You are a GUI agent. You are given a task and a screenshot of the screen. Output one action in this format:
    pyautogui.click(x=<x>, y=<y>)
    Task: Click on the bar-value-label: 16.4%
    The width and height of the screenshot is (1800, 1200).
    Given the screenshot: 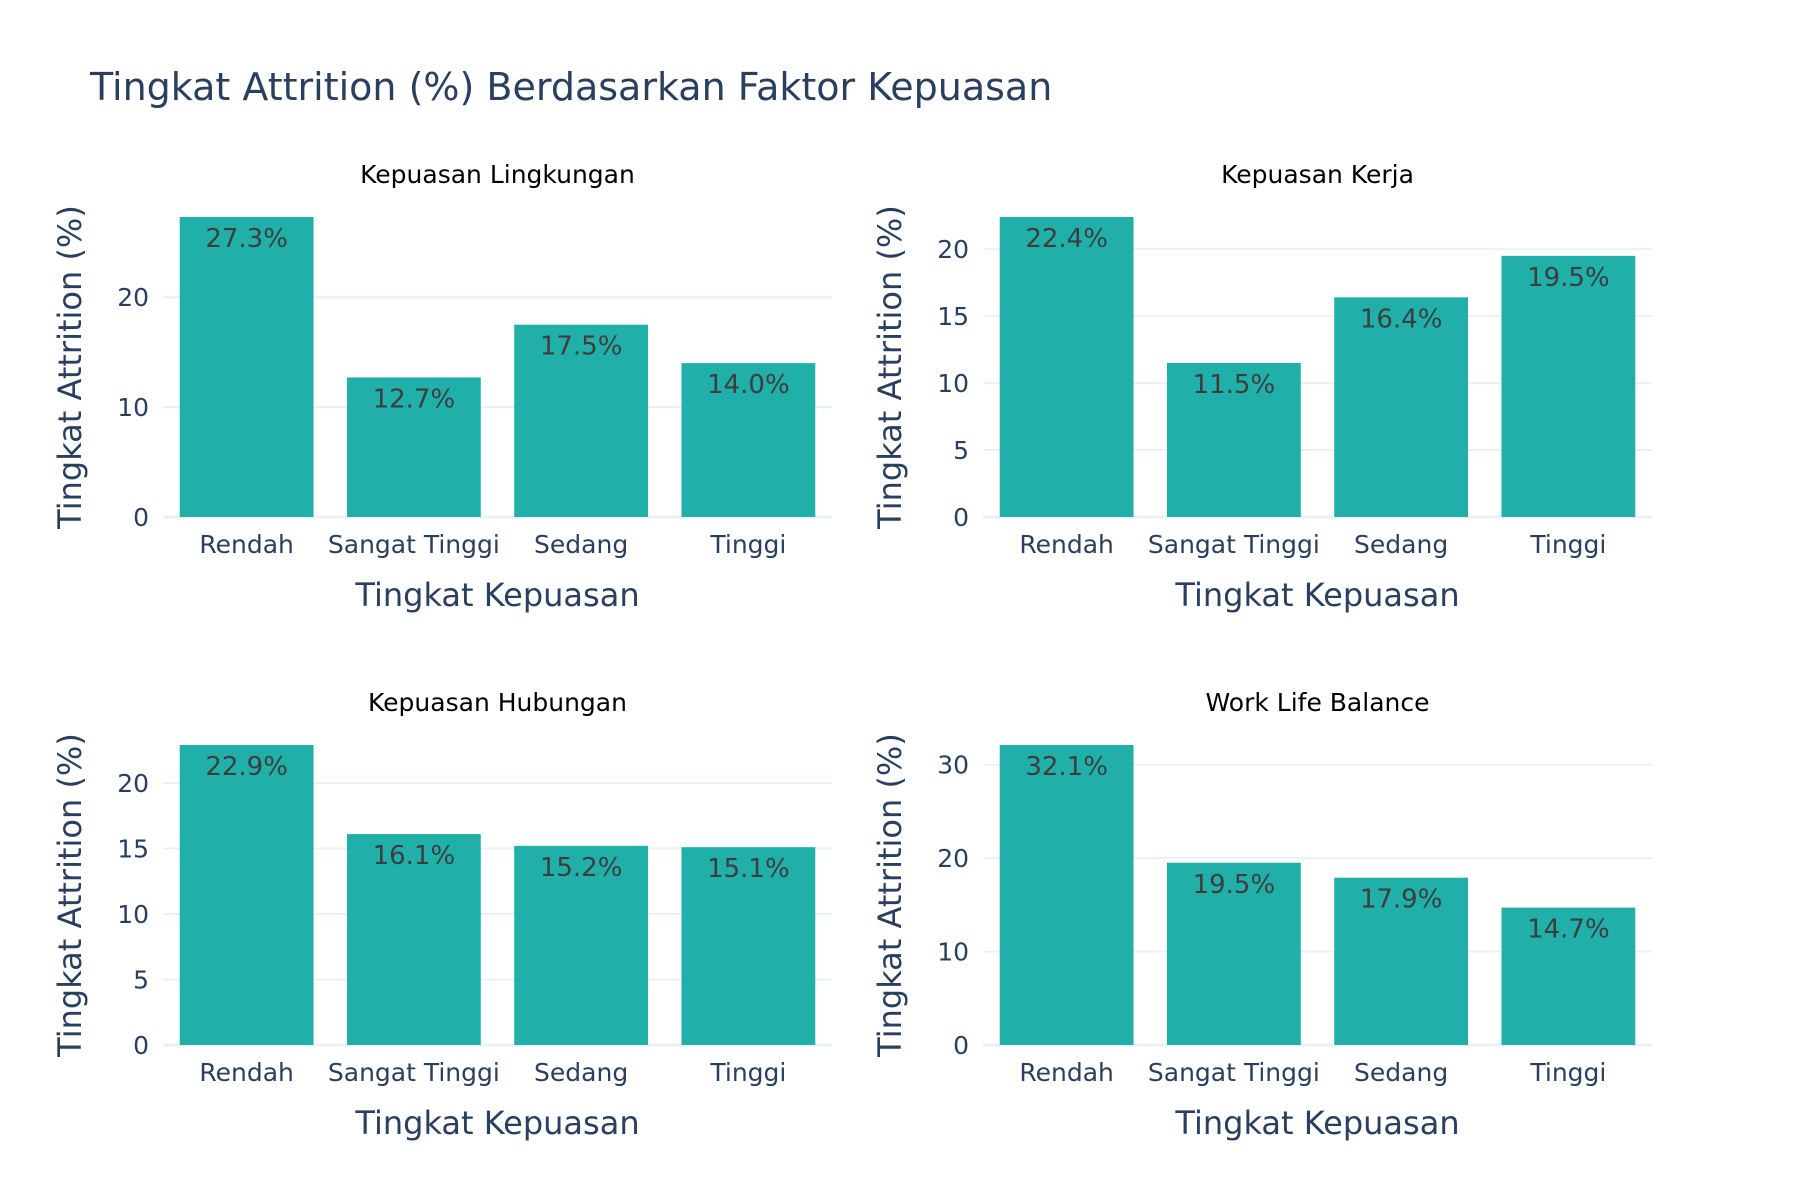 What is the action you would take?
    pyautogui.click(x=1401, y=319)
    